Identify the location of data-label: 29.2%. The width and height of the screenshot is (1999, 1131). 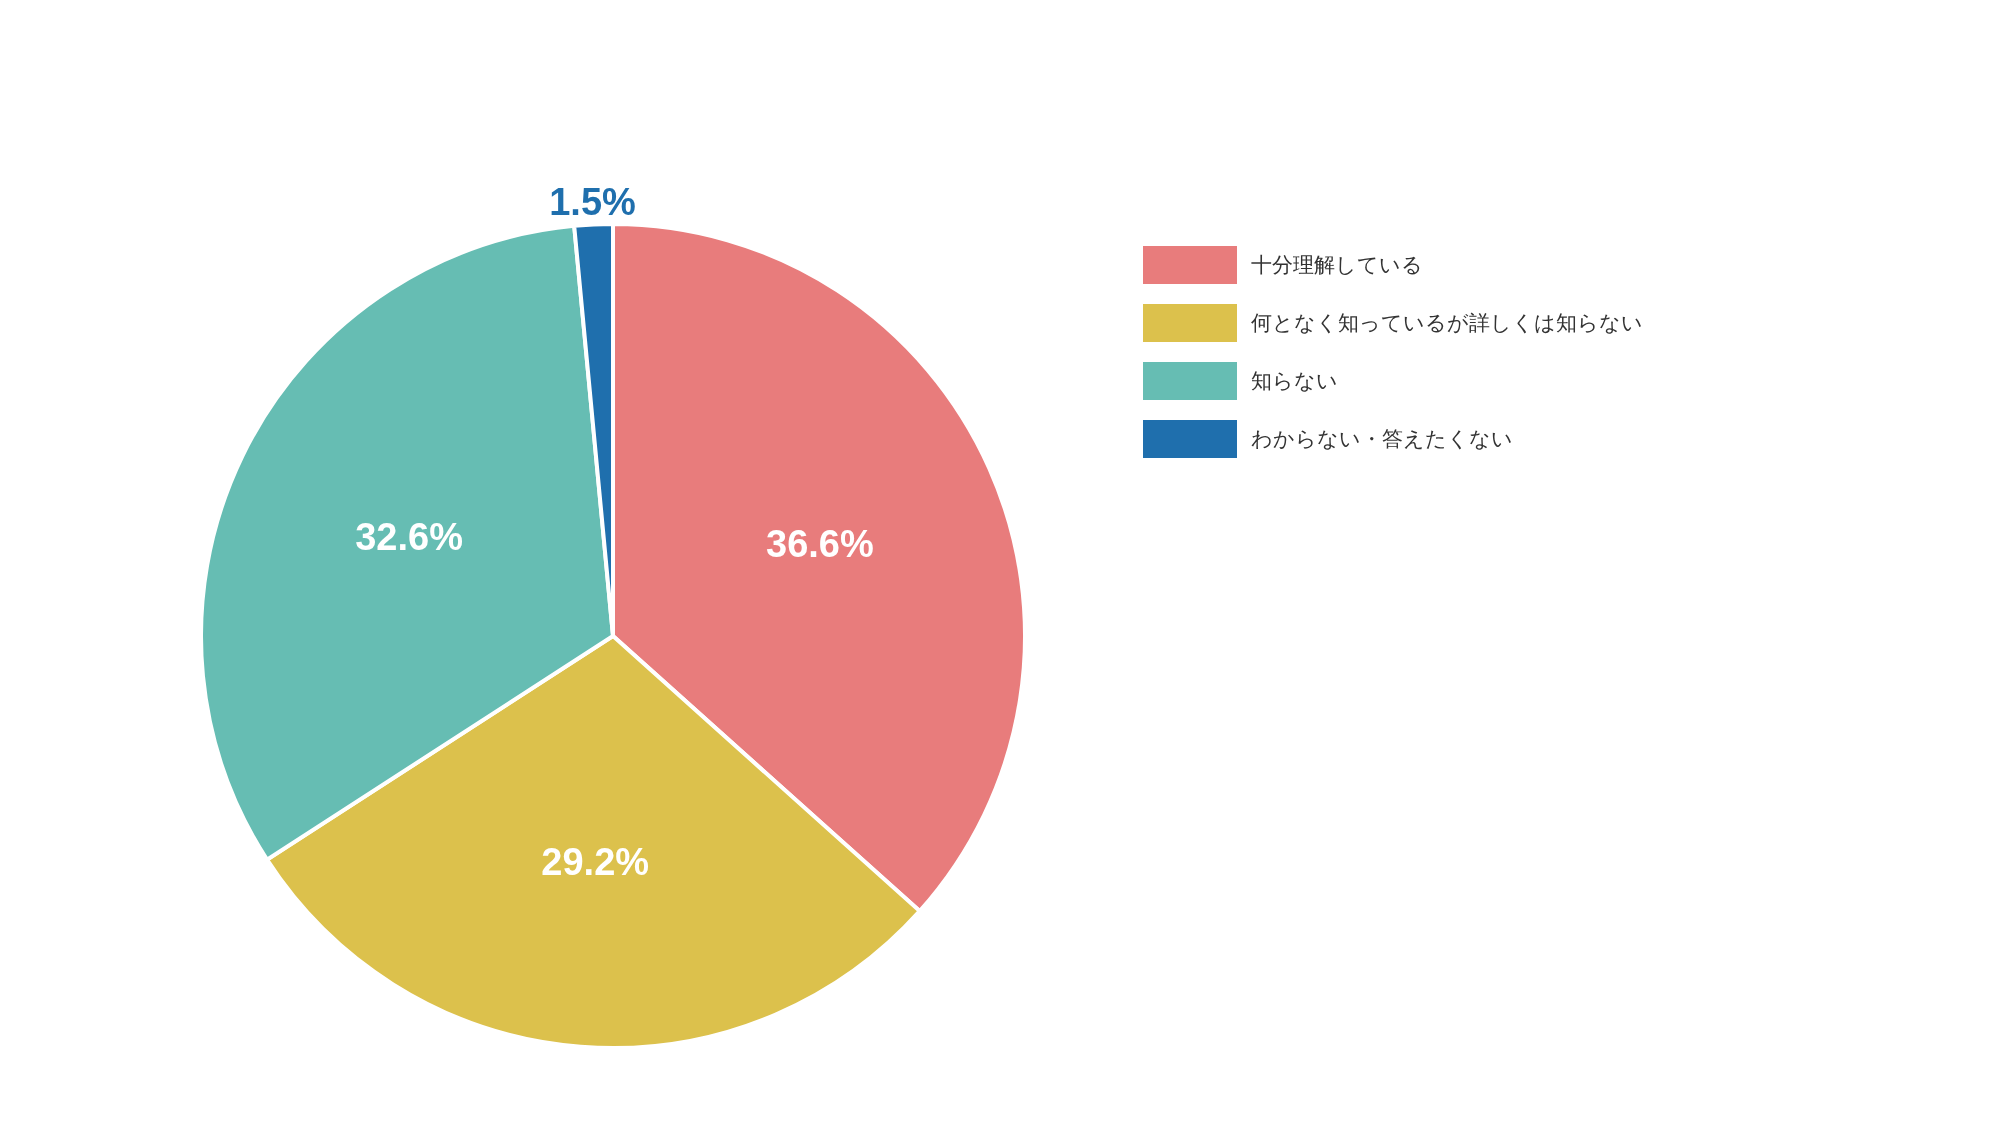
(595, 861).